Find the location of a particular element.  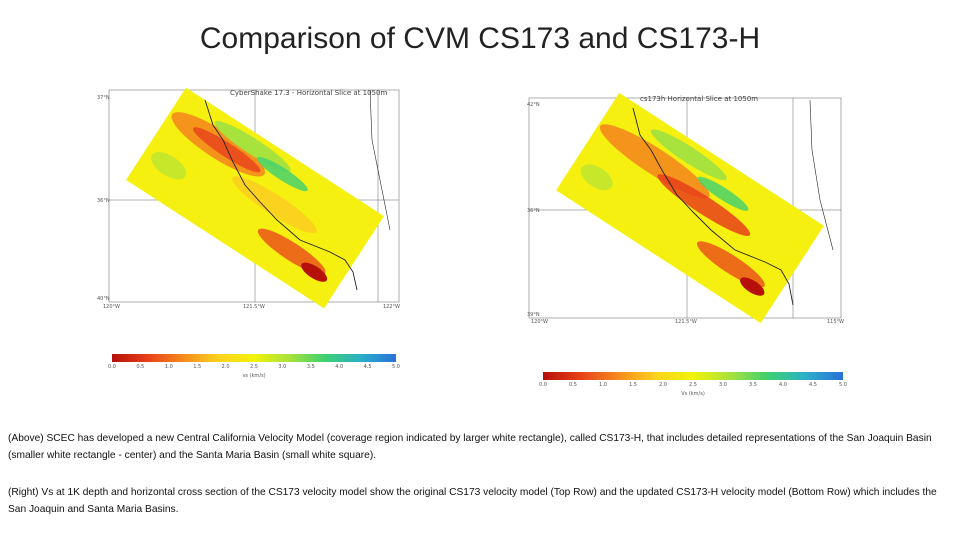

left-colorbar-tick: 1.5 is located at coordinates (197, 367).